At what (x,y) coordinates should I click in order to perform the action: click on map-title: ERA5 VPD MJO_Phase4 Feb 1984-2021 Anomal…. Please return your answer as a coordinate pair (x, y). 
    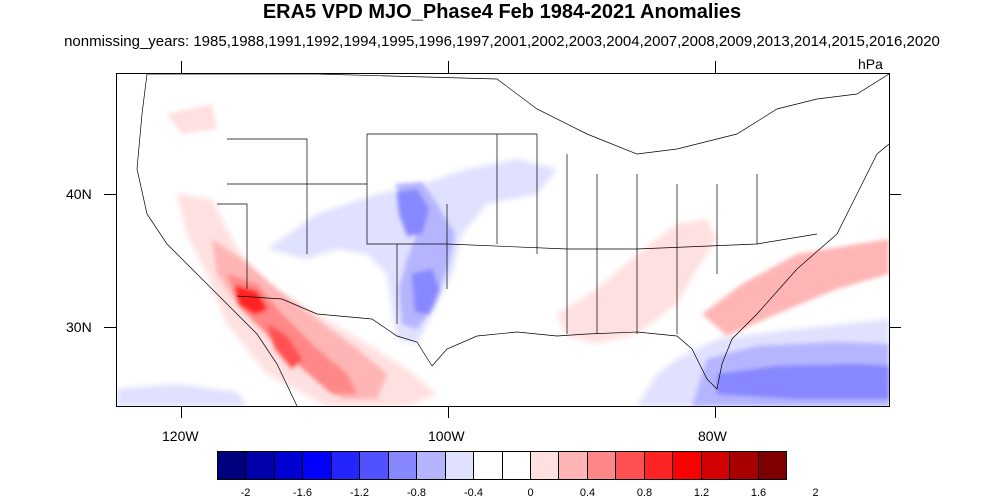
    Looking at the image, I should click on (502, 12).